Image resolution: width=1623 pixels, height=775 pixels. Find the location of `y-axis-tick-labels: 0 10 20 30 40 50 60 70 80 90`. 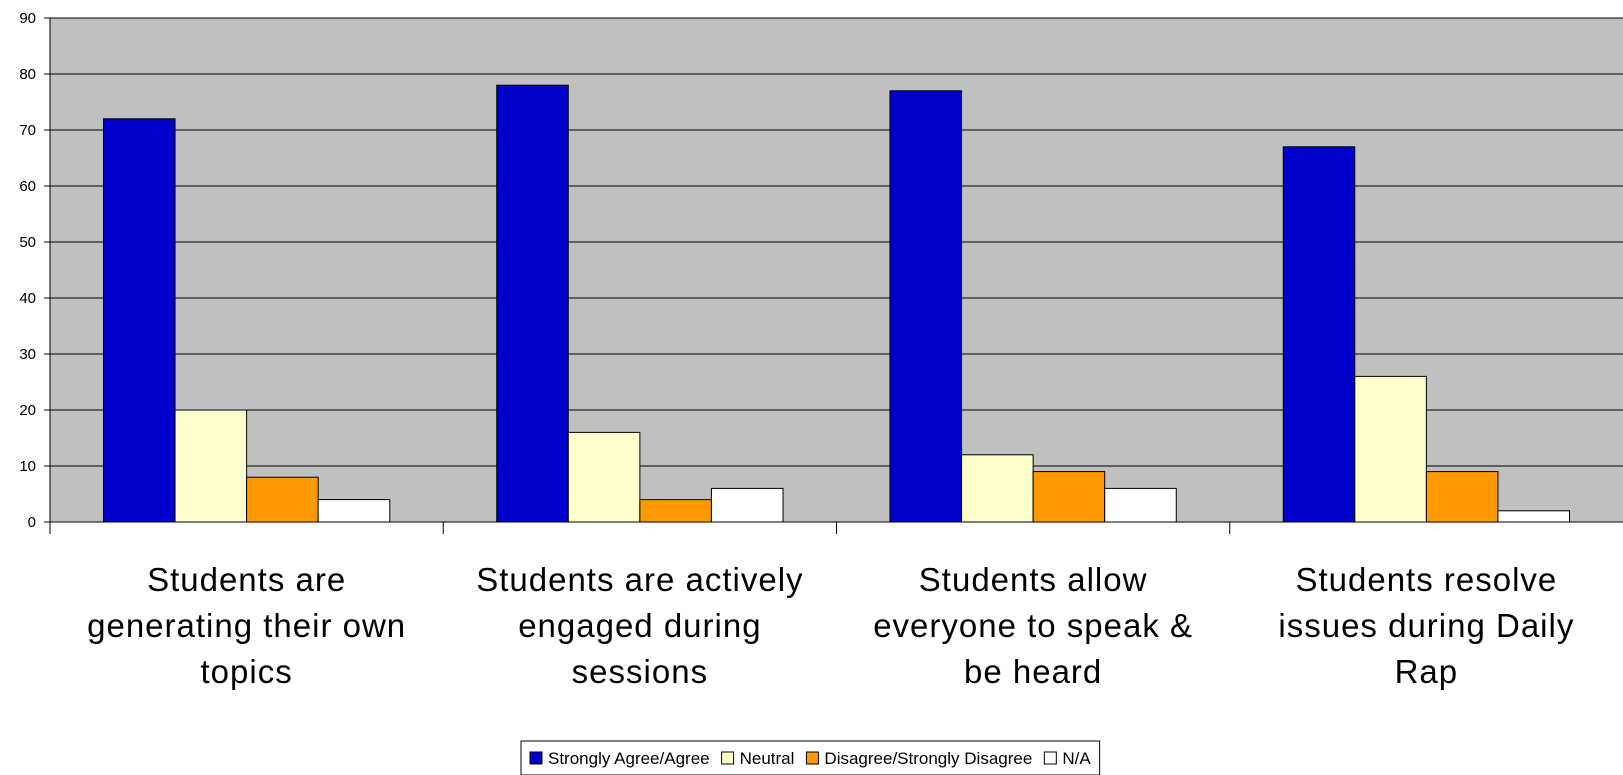

y-axis-tick-labels: 0 10 20 30 40 50 60 70 80 90 is located at coordinates (27, 270).